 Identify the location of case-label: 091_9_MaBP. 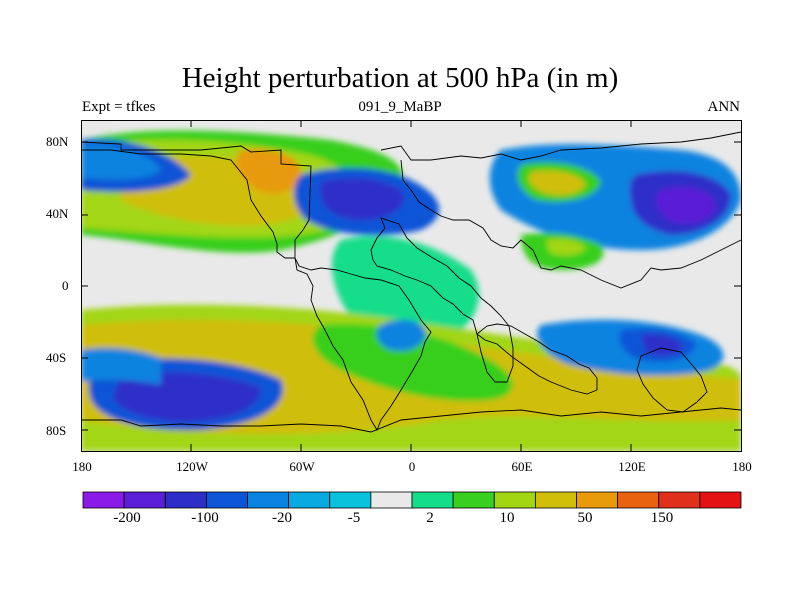
(400, 107).